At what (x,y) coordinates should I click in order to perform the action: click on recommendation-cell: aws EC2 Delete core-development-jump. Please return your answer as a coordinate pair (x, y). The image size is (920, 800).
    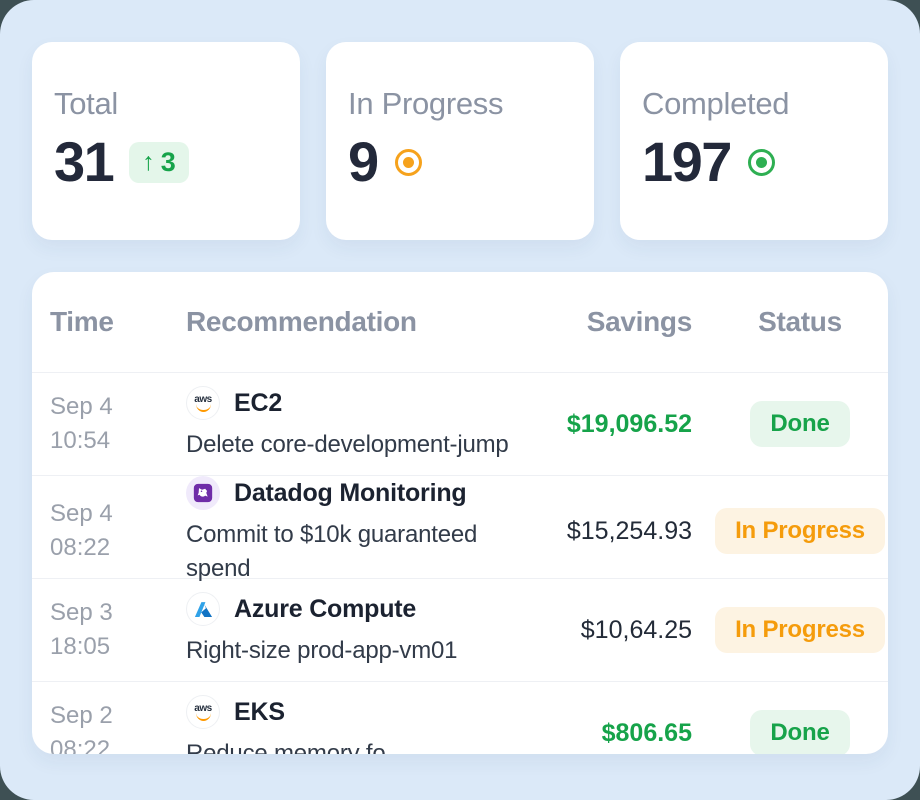
    Looking at the image, I should click on (351, 424).